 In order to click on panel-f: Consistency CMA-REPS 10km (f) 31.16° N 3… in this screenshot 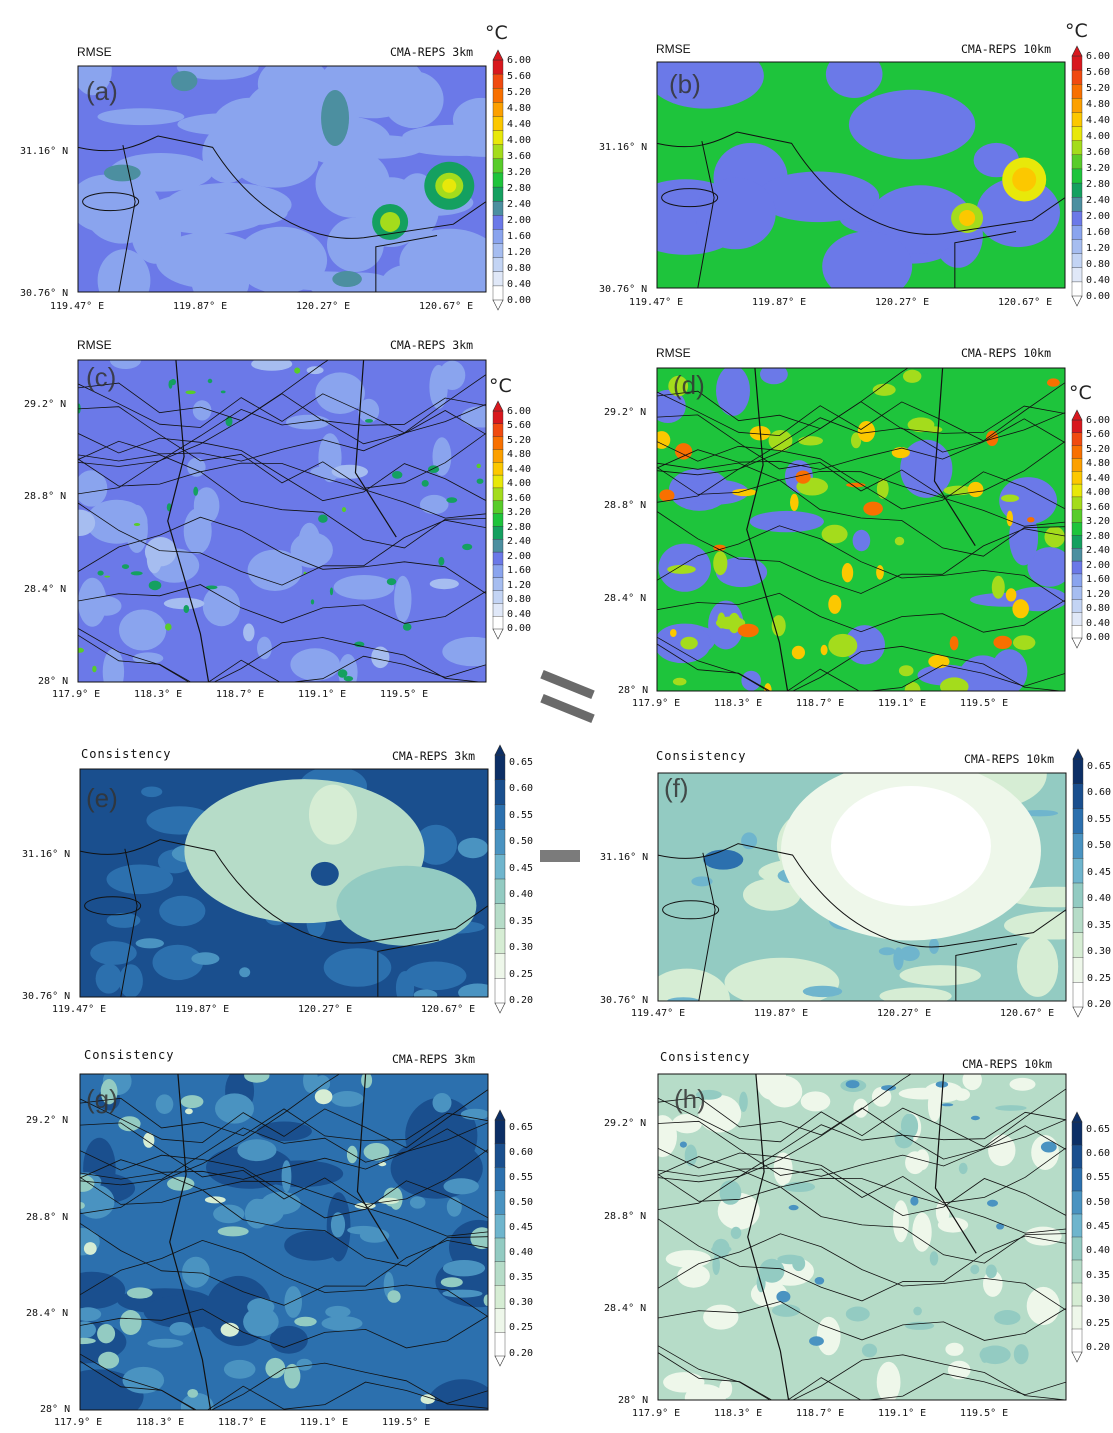, I will do `click(834, 877)`.